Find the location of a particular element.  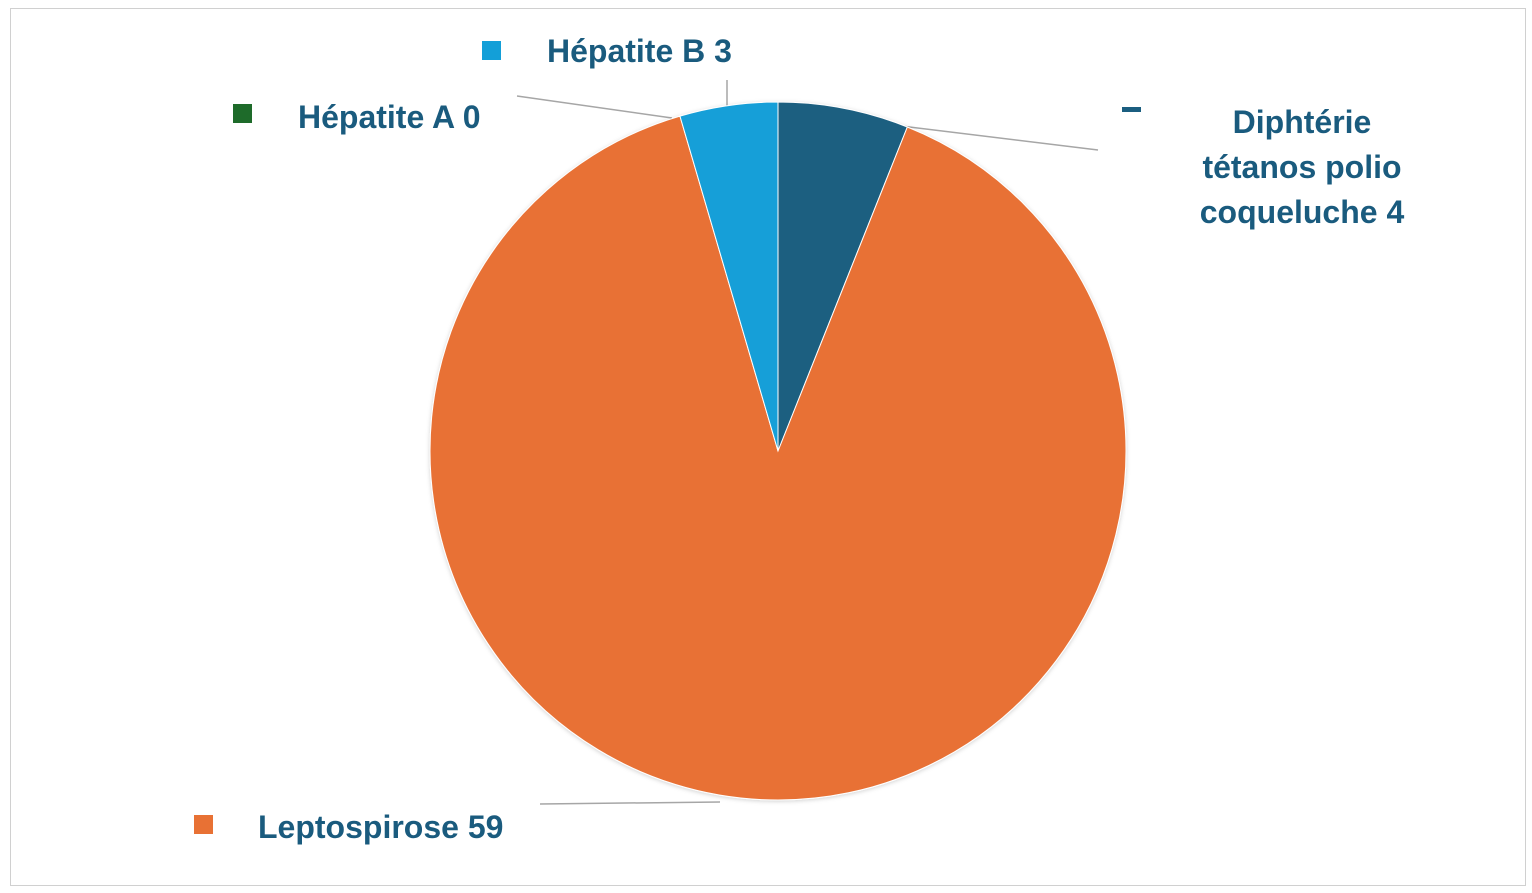

data-label-diphterie-line-3: coqueluche 4 is located at coordinates (1302, 212).